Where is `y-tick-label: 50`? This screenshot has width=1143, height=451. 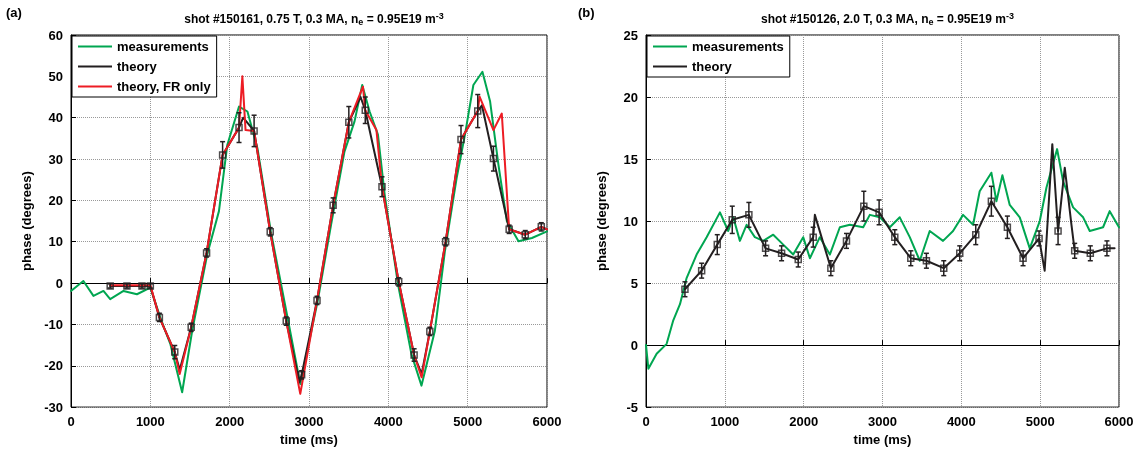
y-tick-label: 50 is located at coordinates (55, 76).